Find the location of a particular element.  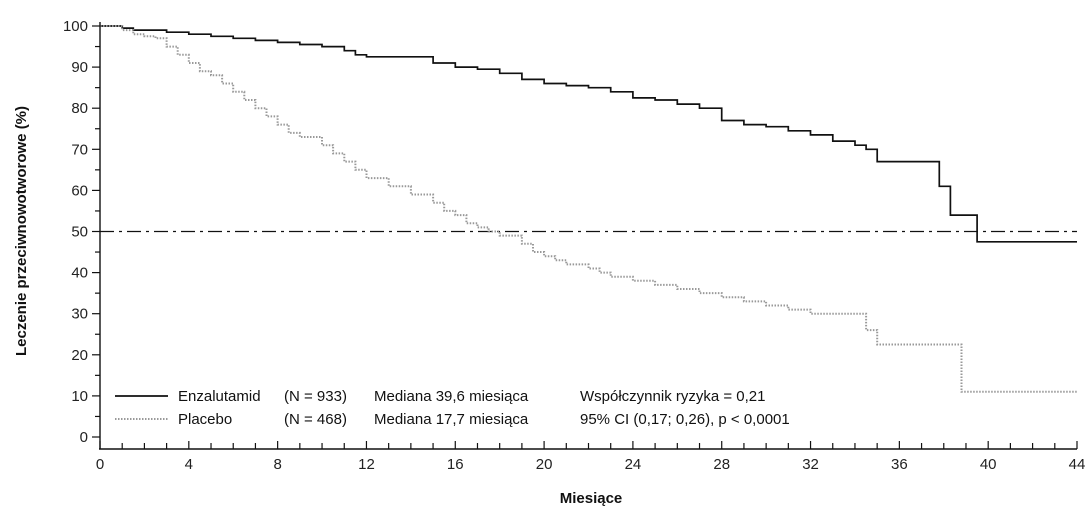

legend-stat: 95% CI (0,17; 0,26), p < 0,0001 is located at coordinates (685, 419).